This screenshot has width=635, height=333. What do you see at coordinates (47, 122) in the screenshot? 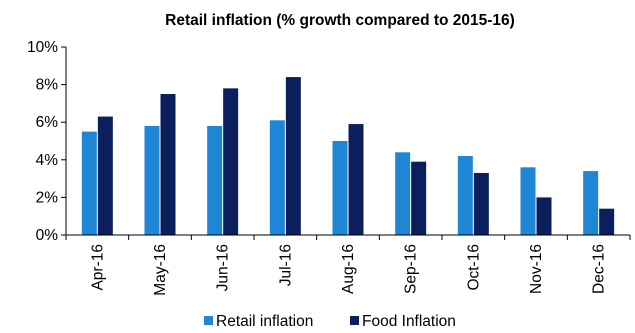
I see `y-tick-label: 6%` at bounding box center [47, 122].